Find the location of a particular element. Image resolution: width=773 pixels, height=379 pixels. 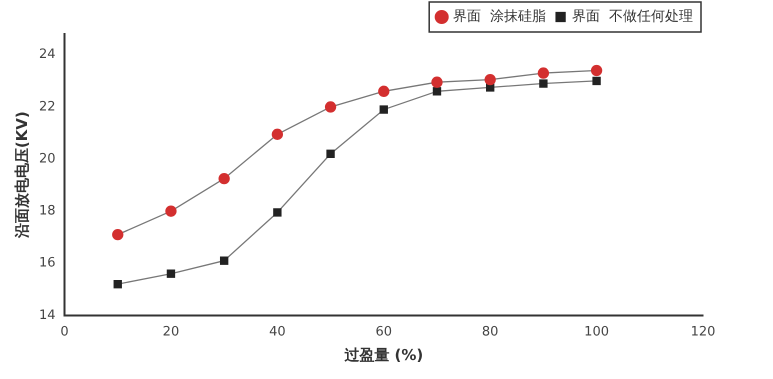

y-axis-title: 沿面放电电压(KV) is located at coordinates (21, 175).